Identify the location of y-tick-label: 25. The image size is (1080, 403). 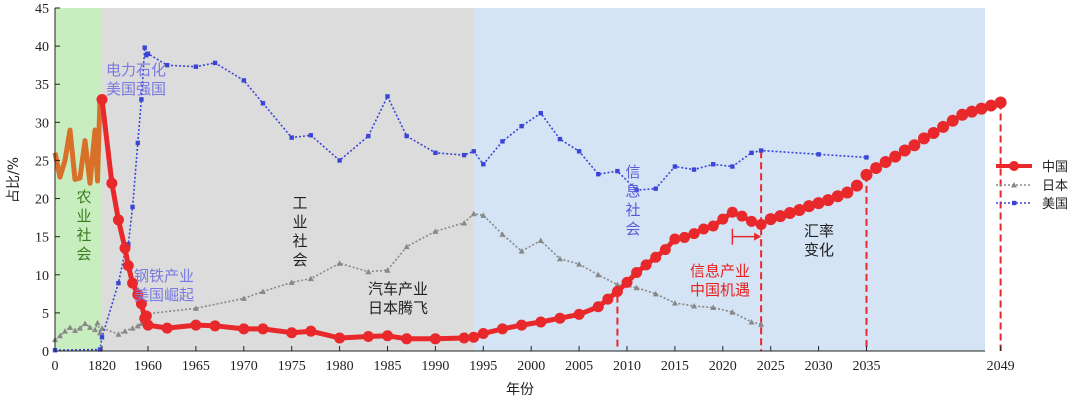
(42, 161).